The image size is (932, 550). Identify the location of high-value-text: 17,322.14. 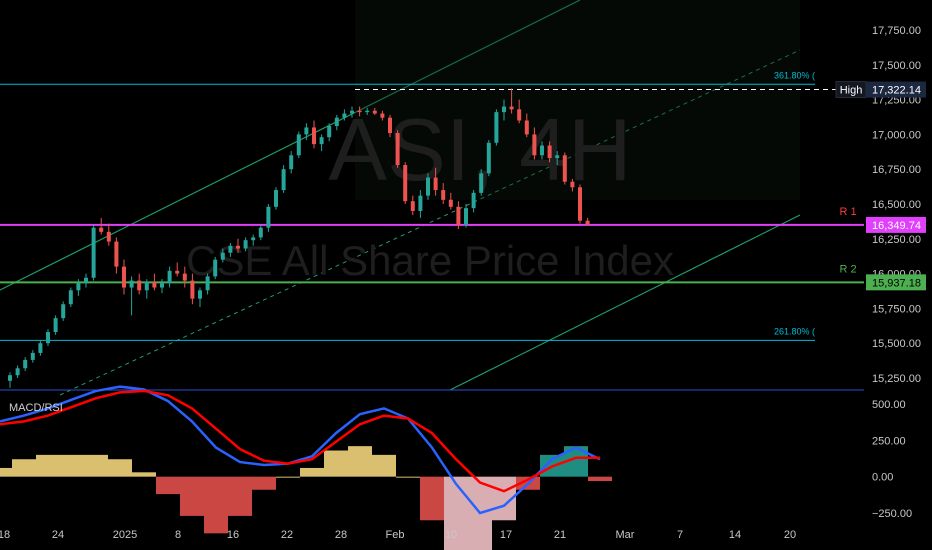
(896, 91).